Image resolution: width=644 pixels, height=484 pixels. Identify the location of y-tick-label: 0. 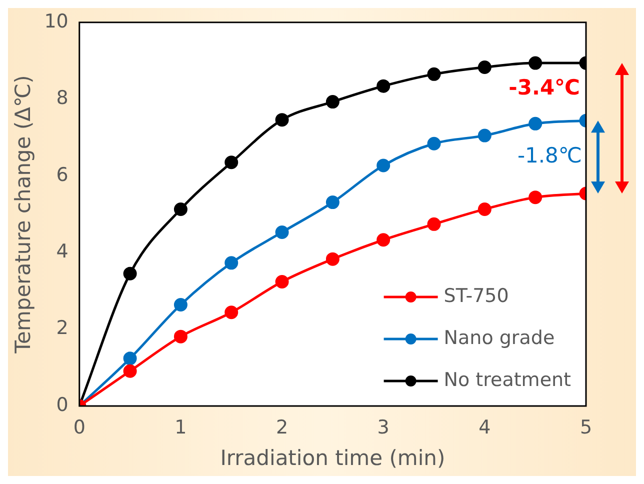
(62, 405).